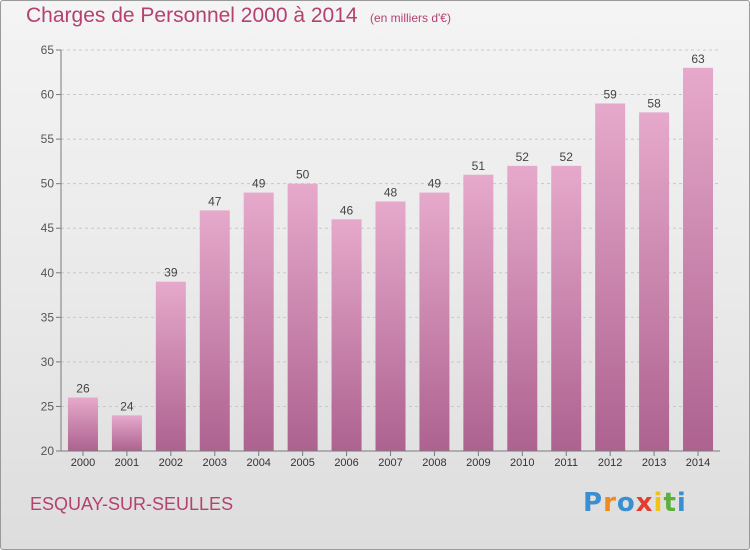  Describe the element at coordinates (171, 463) in the screenshot. I see `x-tick-label: 2002` at that location.